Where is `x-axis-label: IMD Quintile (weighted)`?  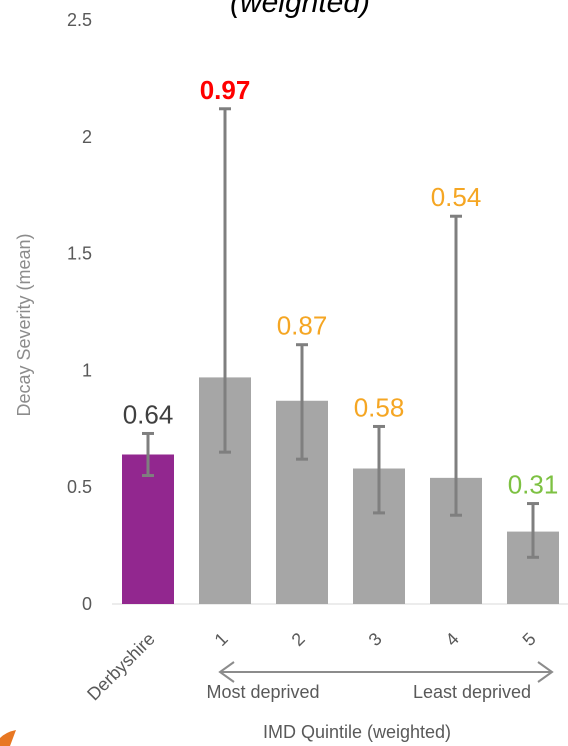
x-axis-label: IMD Quintile (weighted) is located at coordinates (357, 732).